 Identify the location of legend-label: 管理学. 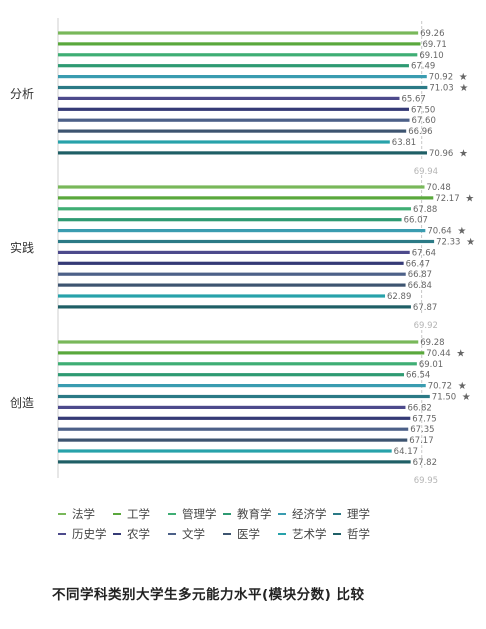
(199, 514).